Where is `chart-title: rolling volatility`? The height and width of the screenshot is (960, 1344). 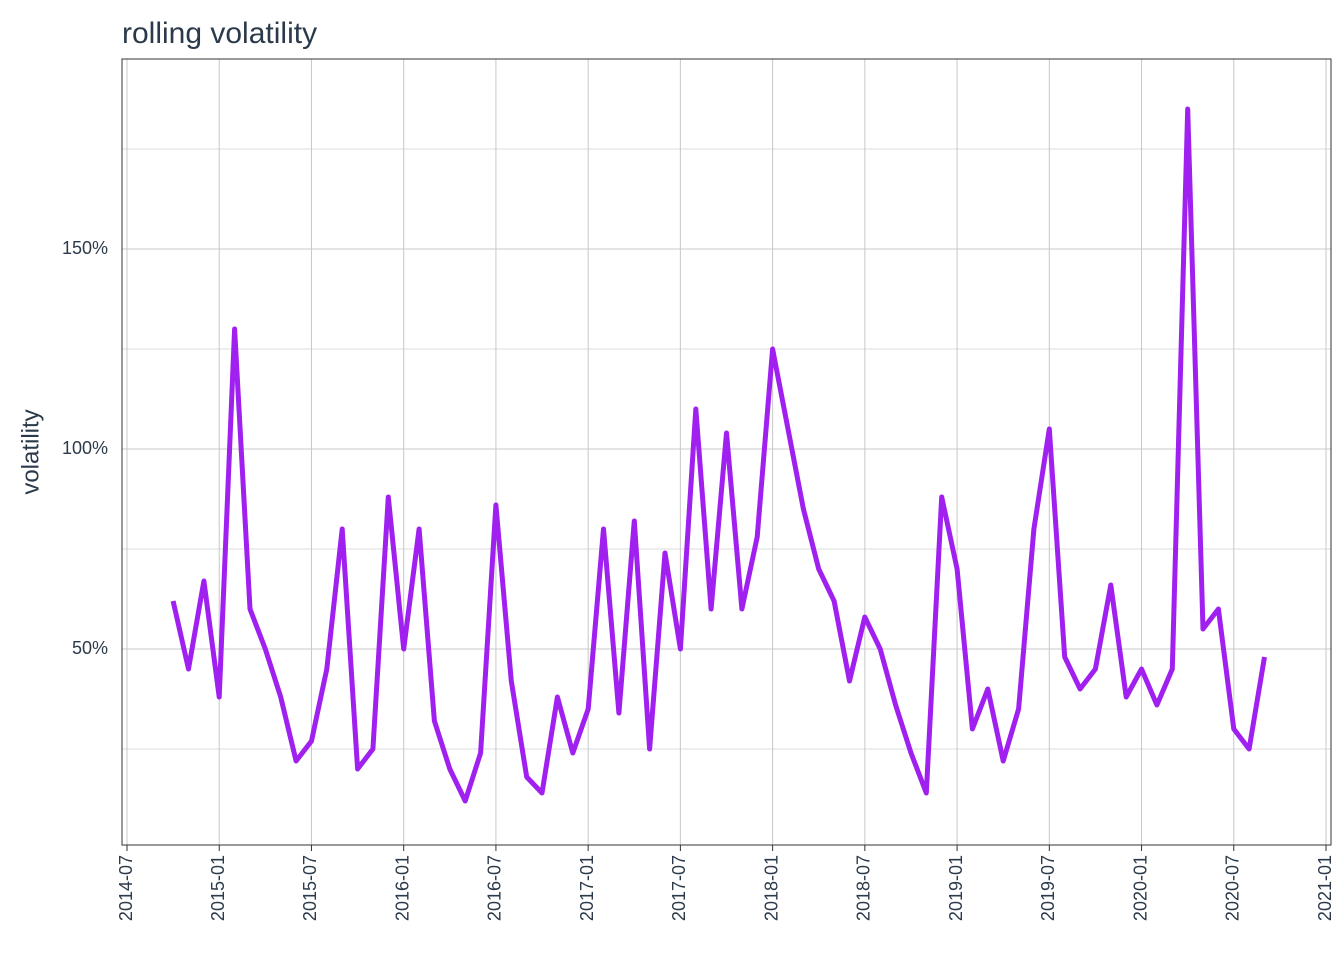
chart-title: rolling volatility is located at coordinates (219, 33).